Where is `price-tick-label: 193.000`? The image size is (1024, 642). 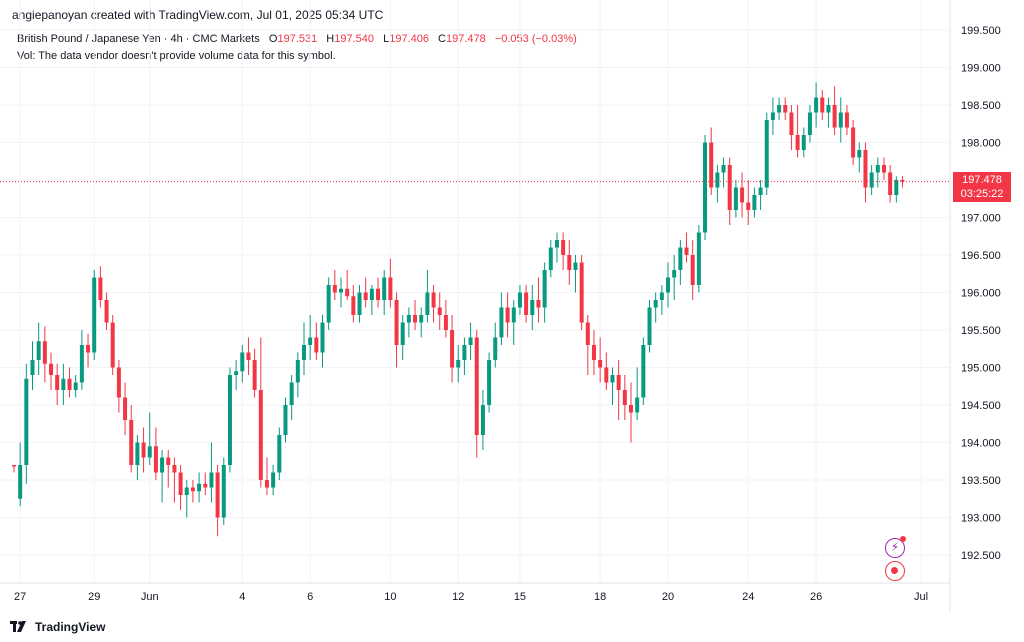 price-tick-label: 193.000 is located at coordinates (981, 519).